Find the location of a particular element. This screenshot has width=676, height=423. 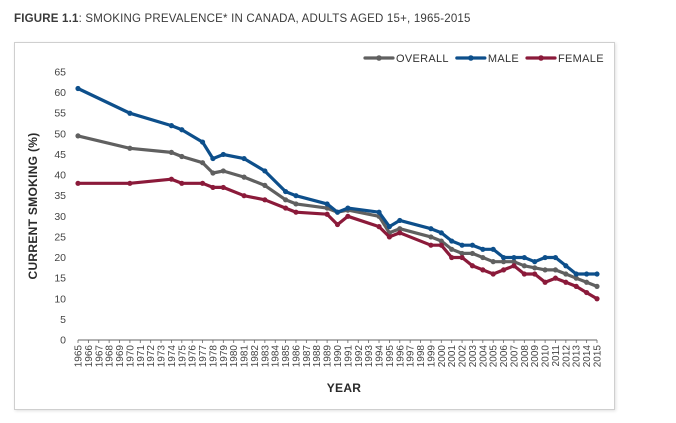

y-tick-label: 40 is located at coordinates (60, 176).